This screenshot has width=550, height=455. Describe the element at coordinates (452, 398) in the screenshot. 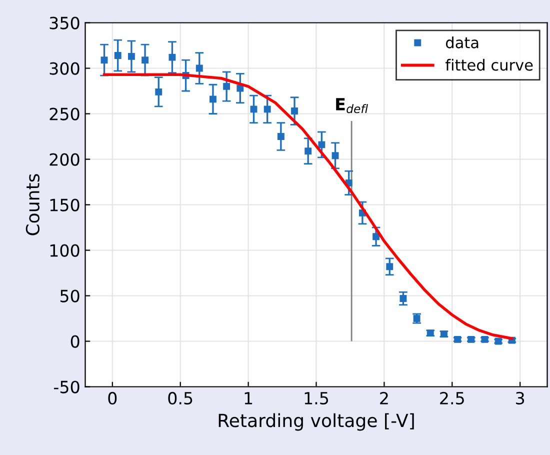

I see `x-tick-label: 2.5` at that location.